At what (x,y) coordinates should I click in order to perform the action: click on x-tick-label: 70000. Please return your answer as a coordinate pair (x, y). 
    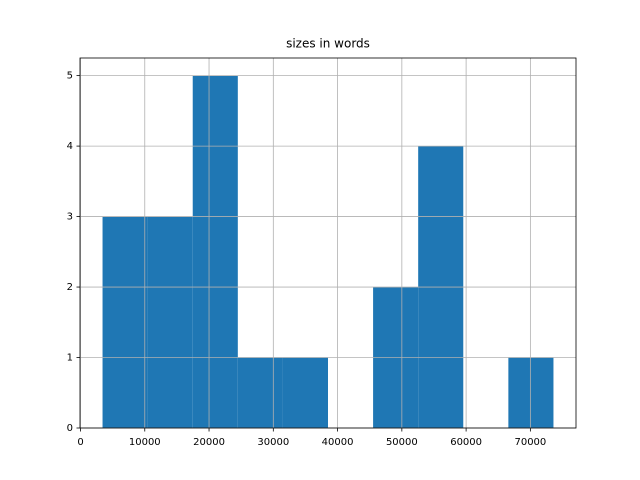
    Looking at the image, I should click on (530, 442).